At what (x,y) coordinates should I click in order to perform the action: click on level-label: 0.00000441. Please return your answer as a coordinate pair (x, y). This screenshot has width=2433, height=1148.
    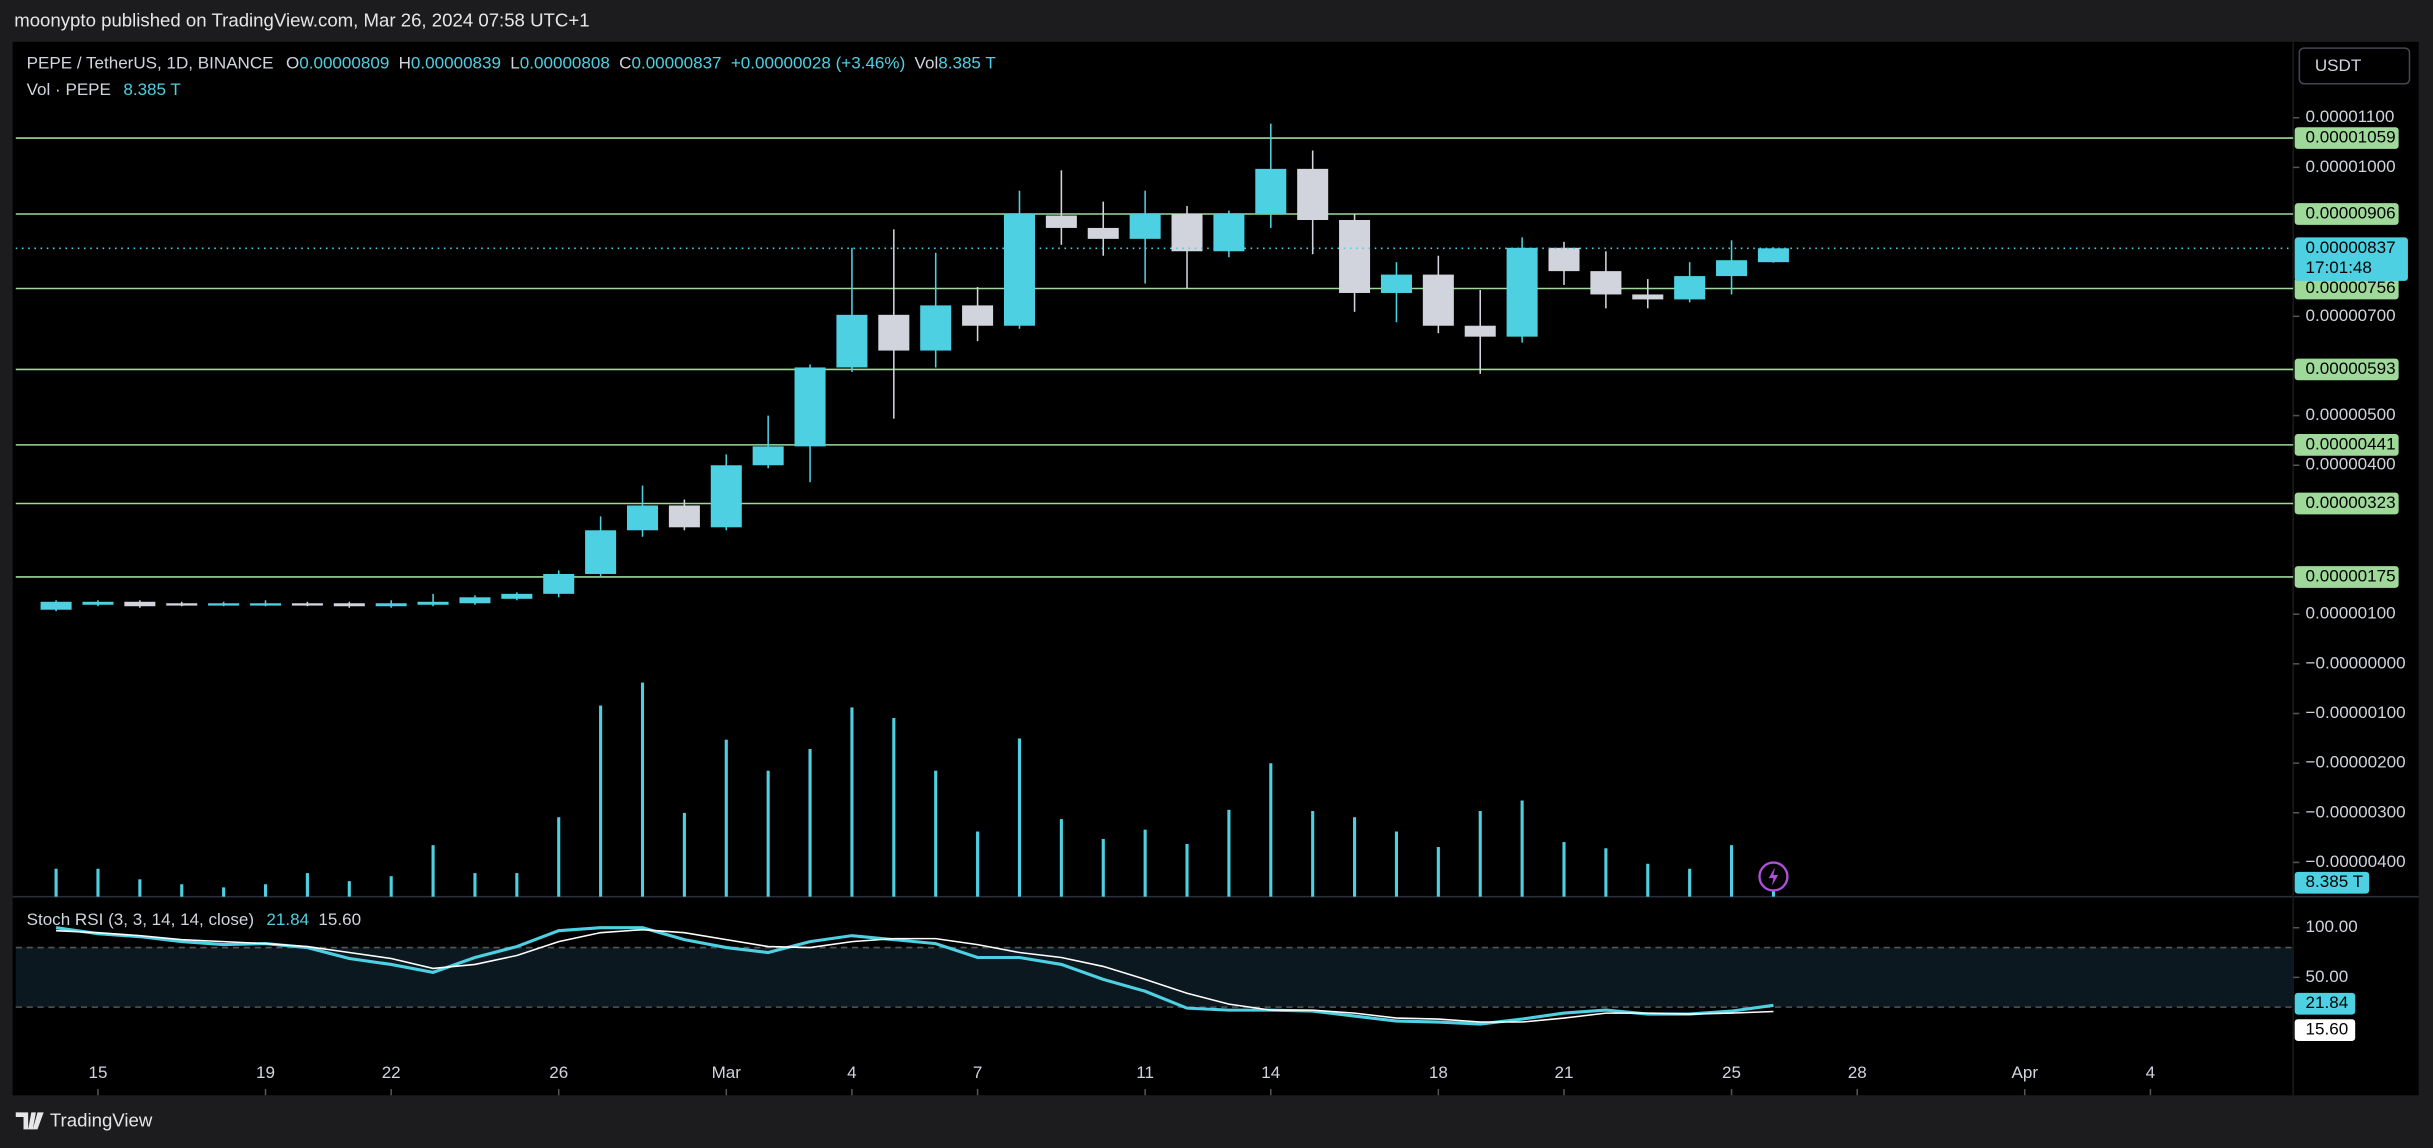
    Looking at the image, I should click on (2351, 443).